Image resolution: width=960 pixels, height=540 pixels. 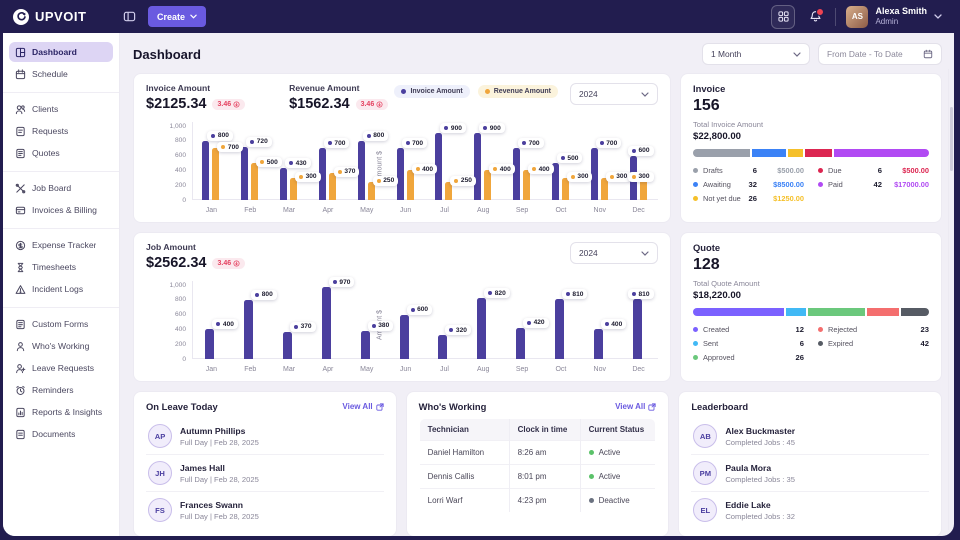 I want to click on quotes-icon, so click(x=20, y=153).